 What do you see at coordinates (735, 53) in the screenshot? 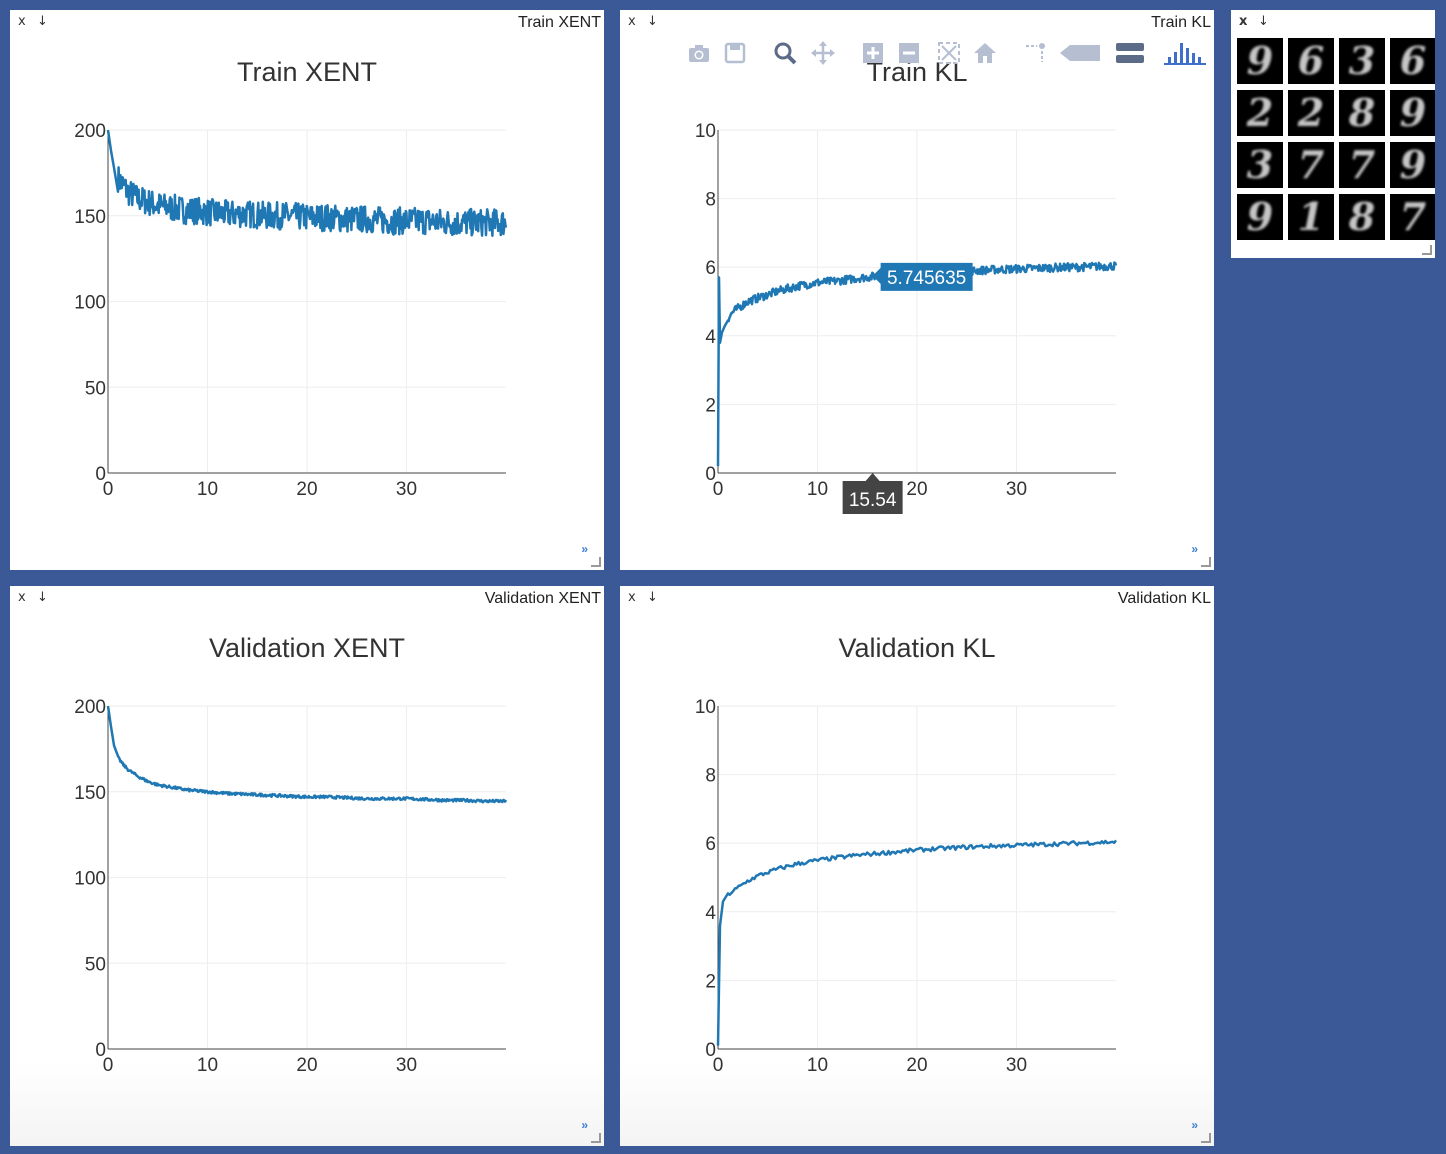
I see `save-icon` at bounding box center [735, 53].